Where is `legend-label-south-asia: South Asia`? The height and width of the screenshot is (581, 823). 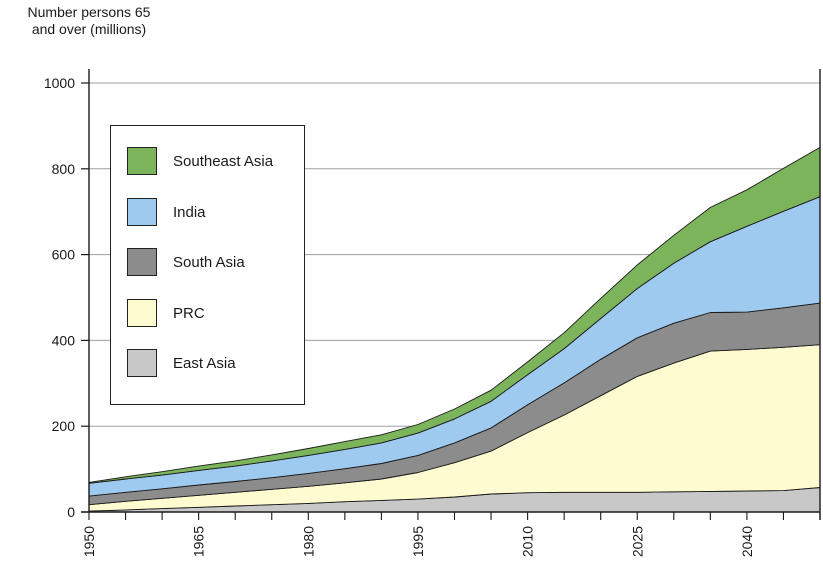 legend-label-south-asia: South Asia is located at coordinates (209, 262).